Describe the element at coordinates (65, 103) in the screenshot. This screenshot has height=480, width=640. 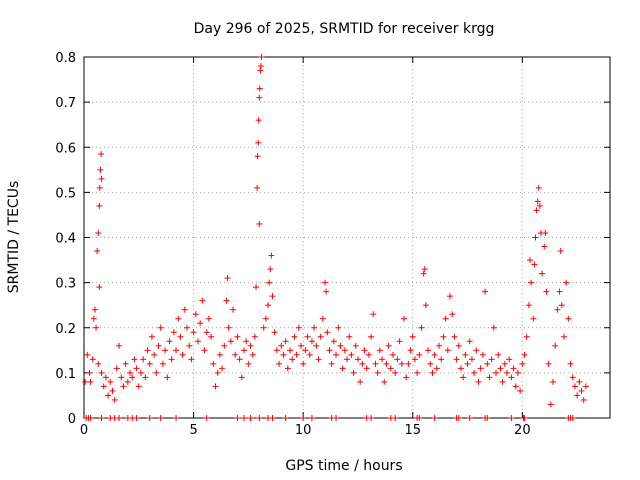
I see `y-tick-label: 0.7` at that location.